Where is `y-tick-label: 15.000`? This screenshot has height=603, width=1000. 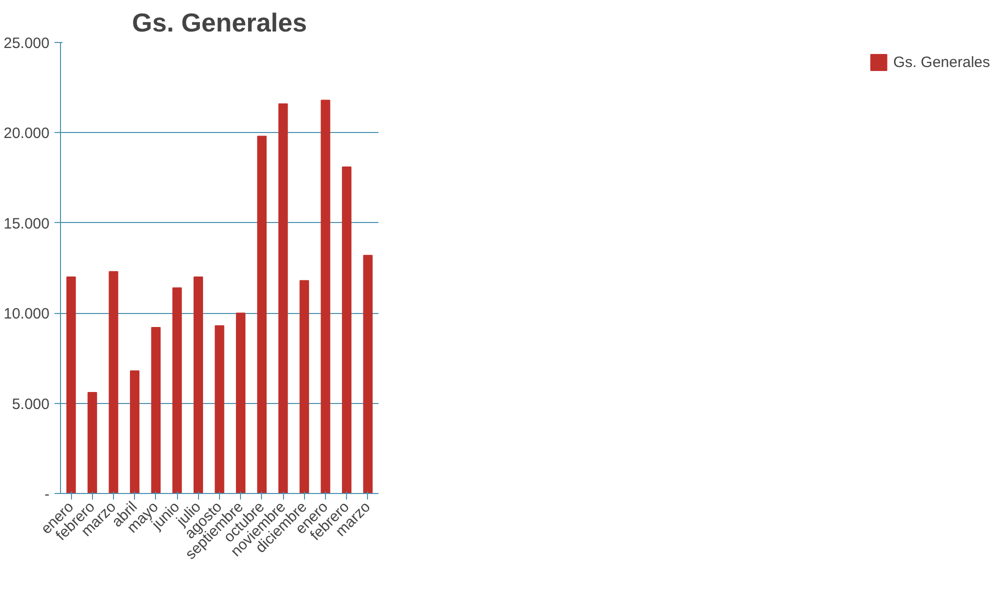 y-tick-label: 15.000 is located at coordinates (27, 223).